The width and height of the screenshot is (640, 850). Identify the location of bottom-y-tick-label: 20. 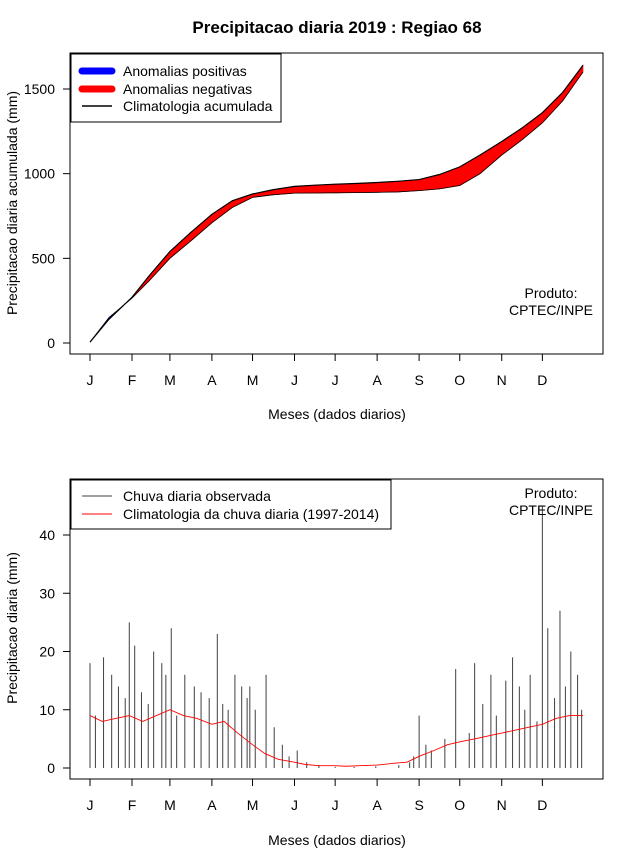
(47, 652).